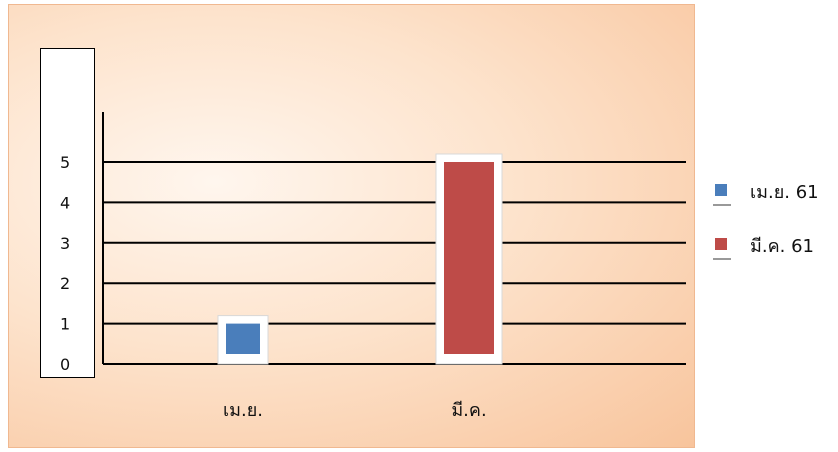 The height and width of the screenshot is (452, 838). What do you see at coordinates (65, 202) in the screenshot?
I see `y-tick-label: 4` at bounding box center [65, 202].